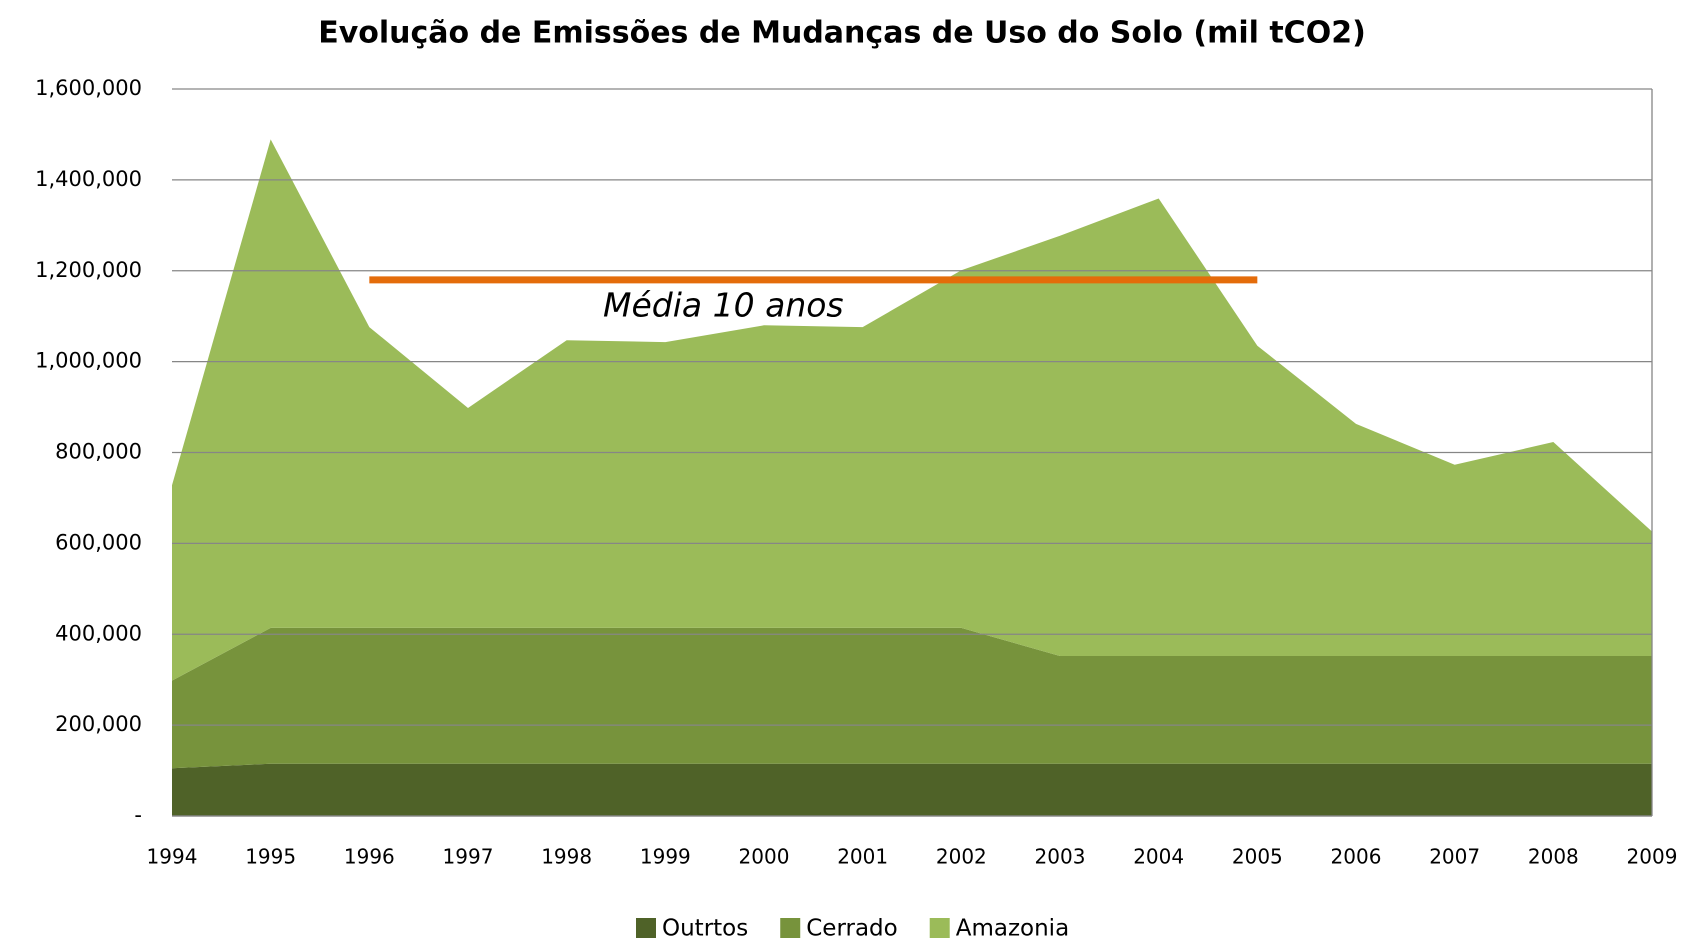 Image resolution: width=1684 pixels, height=943 pixels. Describe the element at coordinates (98, 452) in the screenshot. I see `y-tick-label: 800,000` at that location.